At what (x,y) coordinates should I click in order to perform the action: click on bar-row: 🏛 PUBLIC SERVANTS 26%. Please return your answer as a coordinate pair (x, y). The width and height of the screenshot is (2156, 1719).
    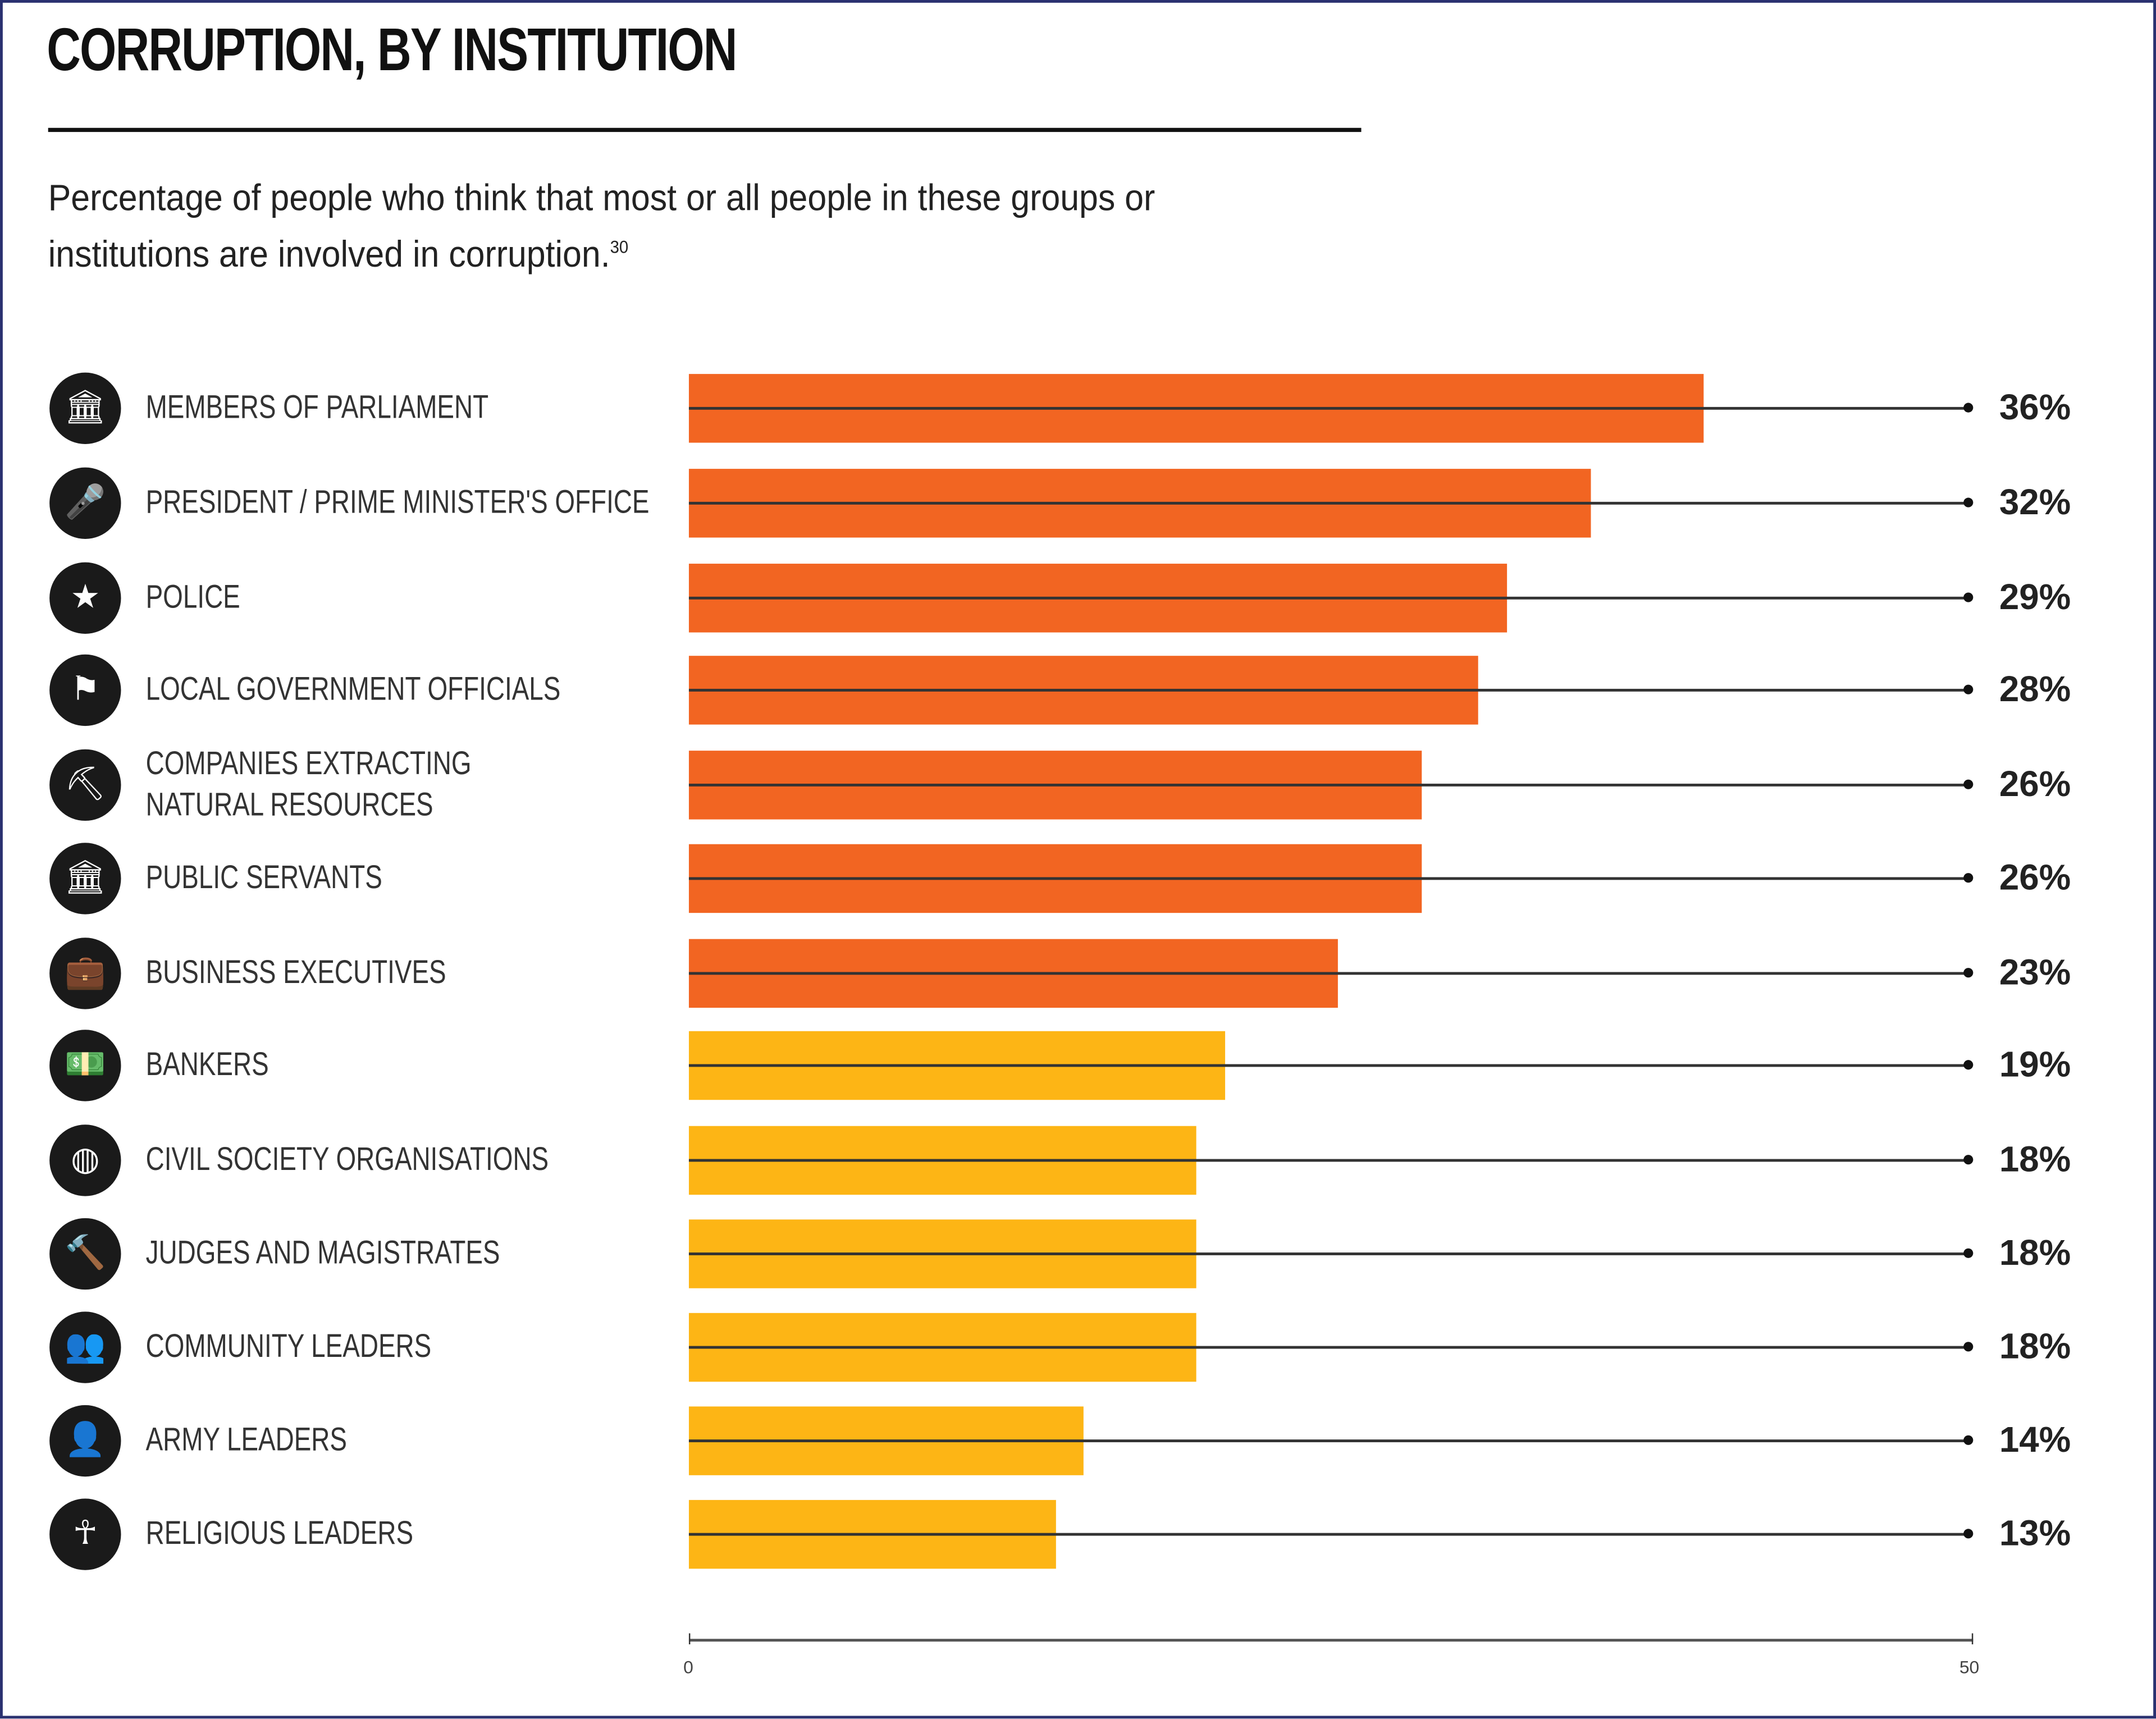
    Looking at the image, I should click on (1079, 878).